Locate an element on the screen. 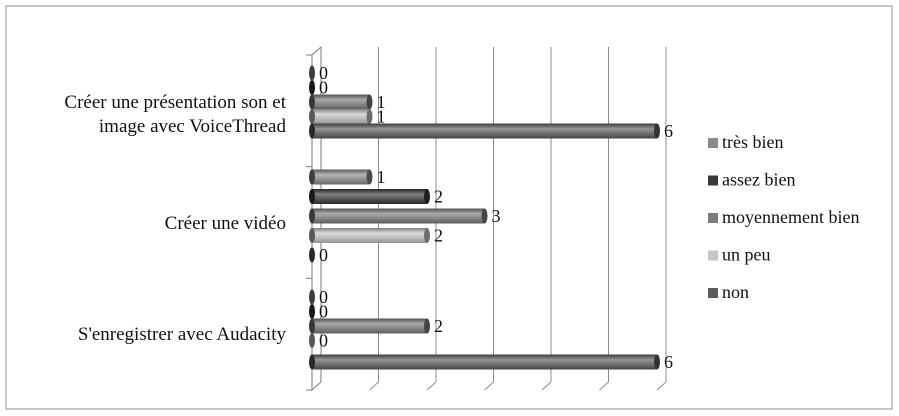 This screenshot has width=899, height=416. legend-label: très bien is located at coordinates (752, 142).